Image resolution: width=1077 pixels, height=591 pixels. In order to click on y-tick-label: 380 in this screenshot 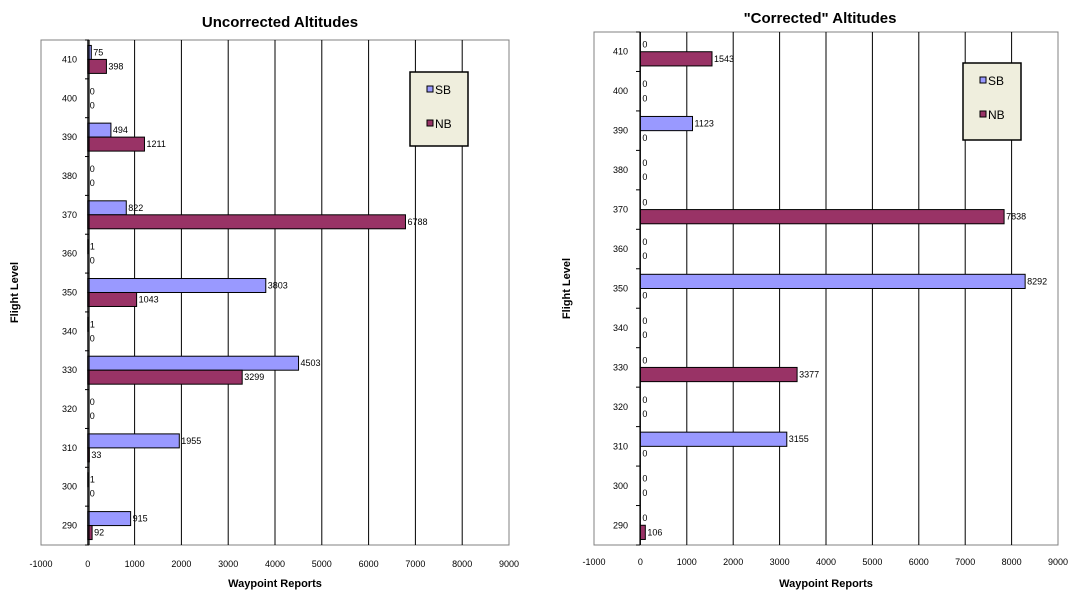, I will do `click(620, 170)`.